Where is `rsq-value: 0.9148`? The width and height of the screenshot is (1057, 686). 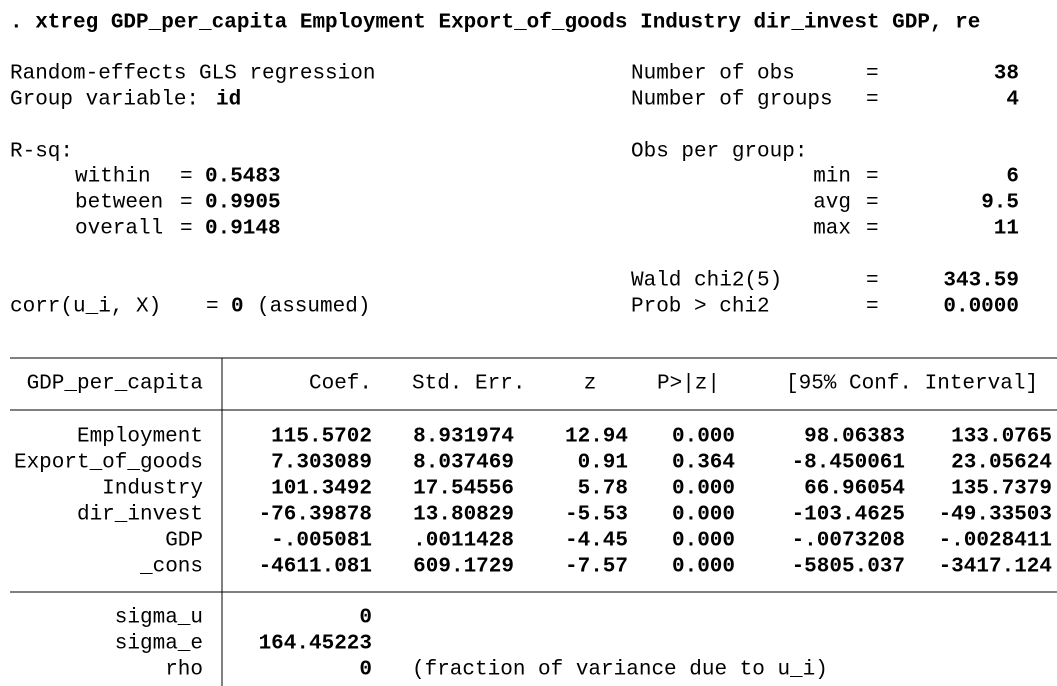
rsq-value: 0.9148 is located at coordinates (243, 229).